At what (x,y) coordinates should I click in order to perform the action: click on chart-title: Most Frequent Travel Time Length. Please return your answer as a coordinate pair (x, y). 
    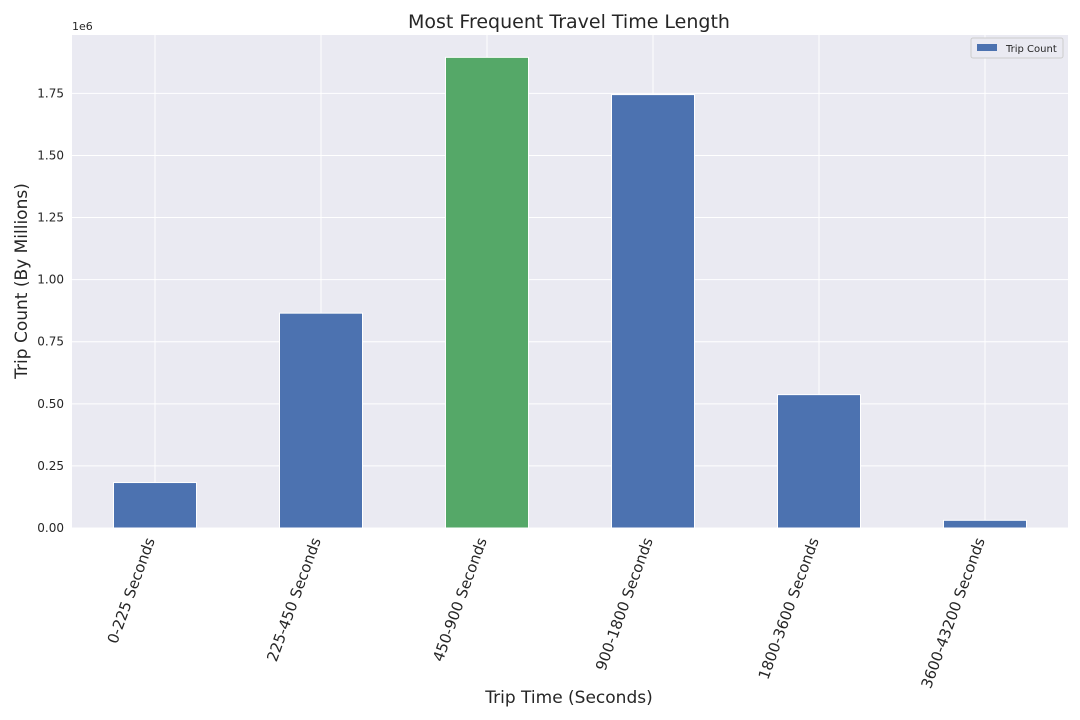
    Looking at the image, I should click on (569, 22).